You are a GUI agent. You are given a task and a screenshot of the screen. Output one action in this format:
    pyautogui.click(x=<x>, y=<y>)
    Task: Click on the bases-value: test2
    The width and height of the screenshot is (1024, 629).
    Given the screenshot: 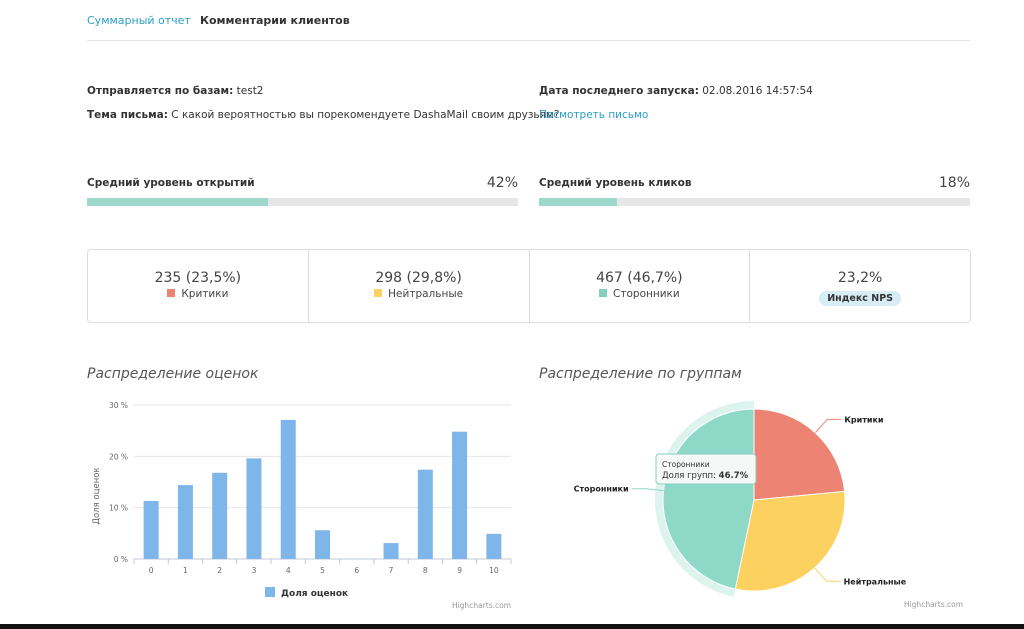 What is the action you would take?
    pyautogui.click(x=250, y=91)
    